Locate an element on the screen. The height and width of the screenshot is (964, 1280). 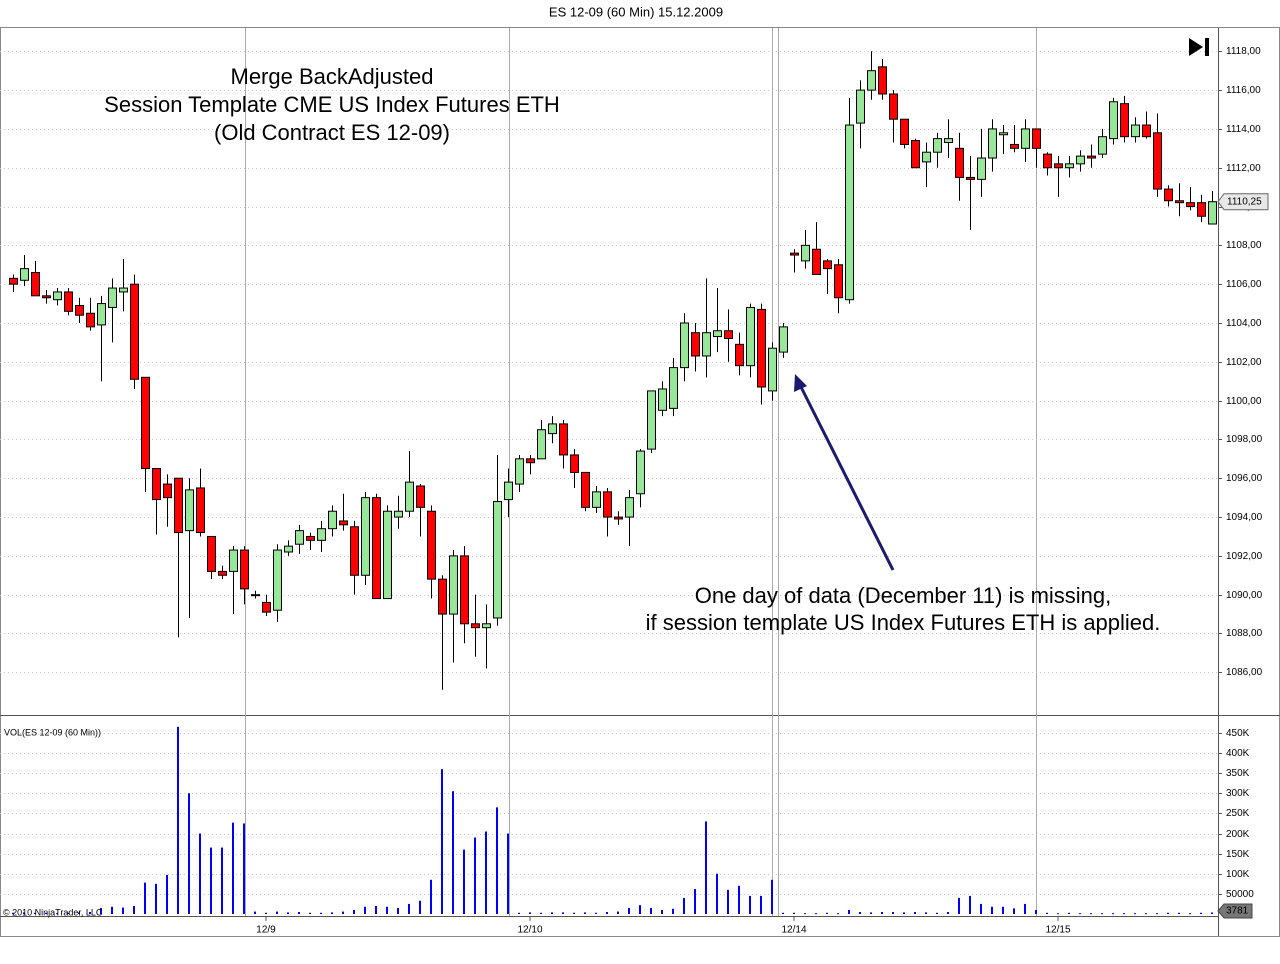
y-tick-label: 400K is located at coordinates (1238, 753).